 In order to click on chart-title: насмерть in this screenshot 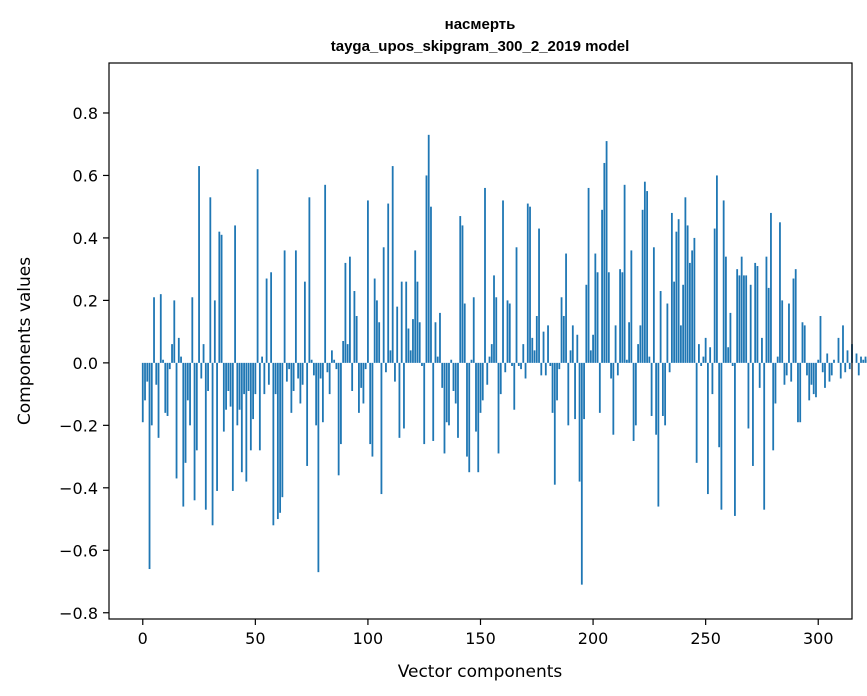, I will do `click(480, 24)`.